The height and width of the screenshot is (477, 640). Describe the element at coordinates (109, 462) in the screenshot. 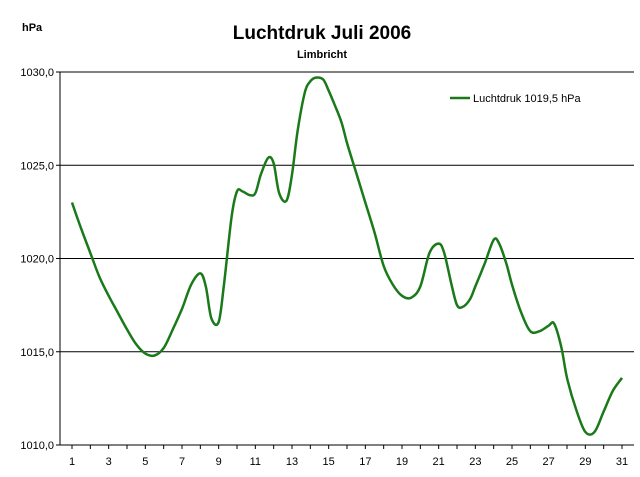

I see `x-tick-label-1: 3` at that location.